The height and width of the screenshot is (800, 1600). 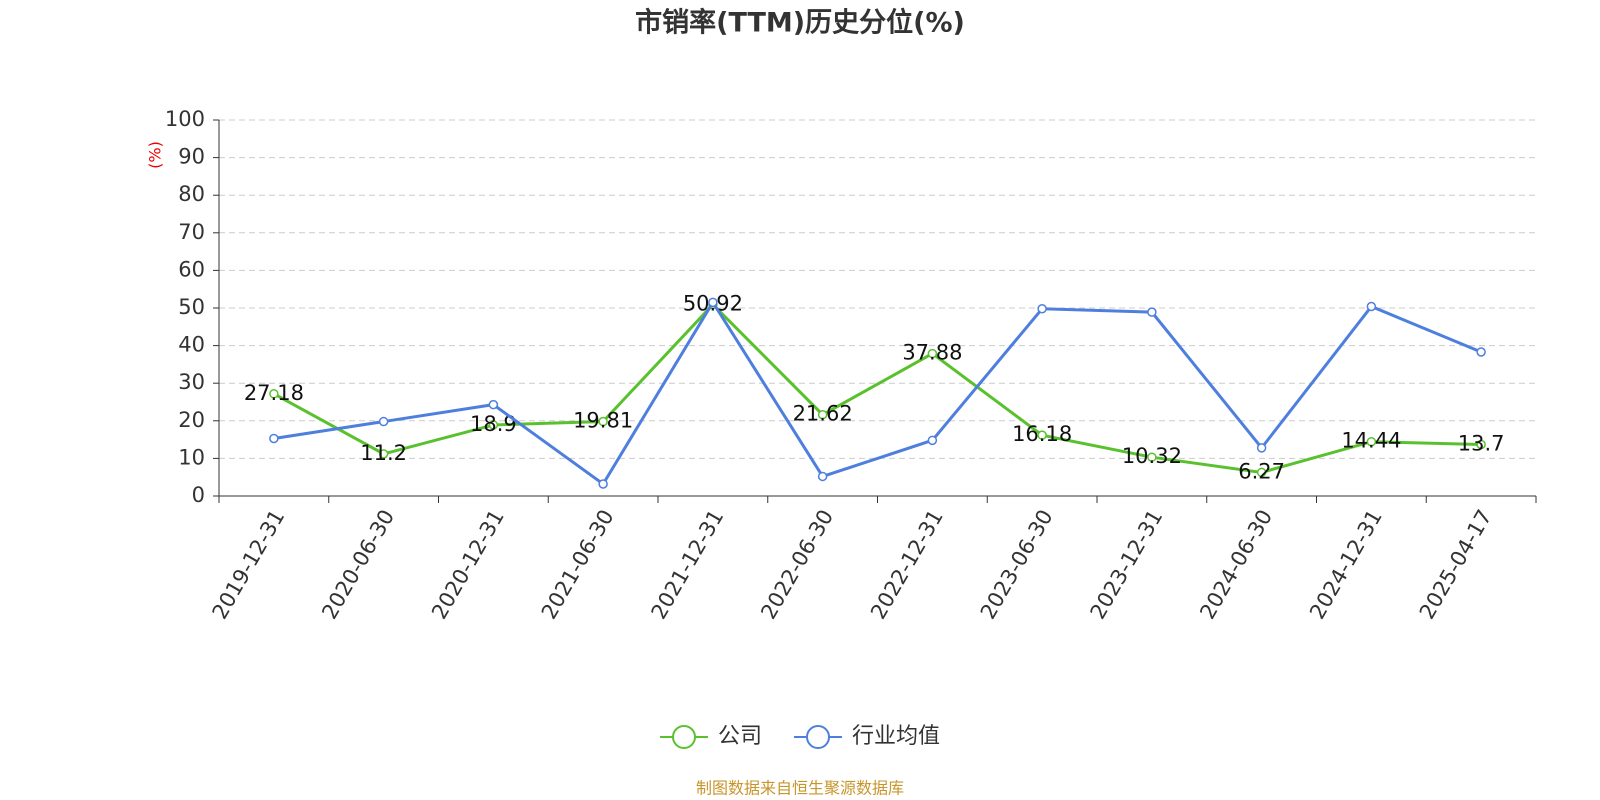 I want to click on data-label: 27.18, so click(x=274, y=393).